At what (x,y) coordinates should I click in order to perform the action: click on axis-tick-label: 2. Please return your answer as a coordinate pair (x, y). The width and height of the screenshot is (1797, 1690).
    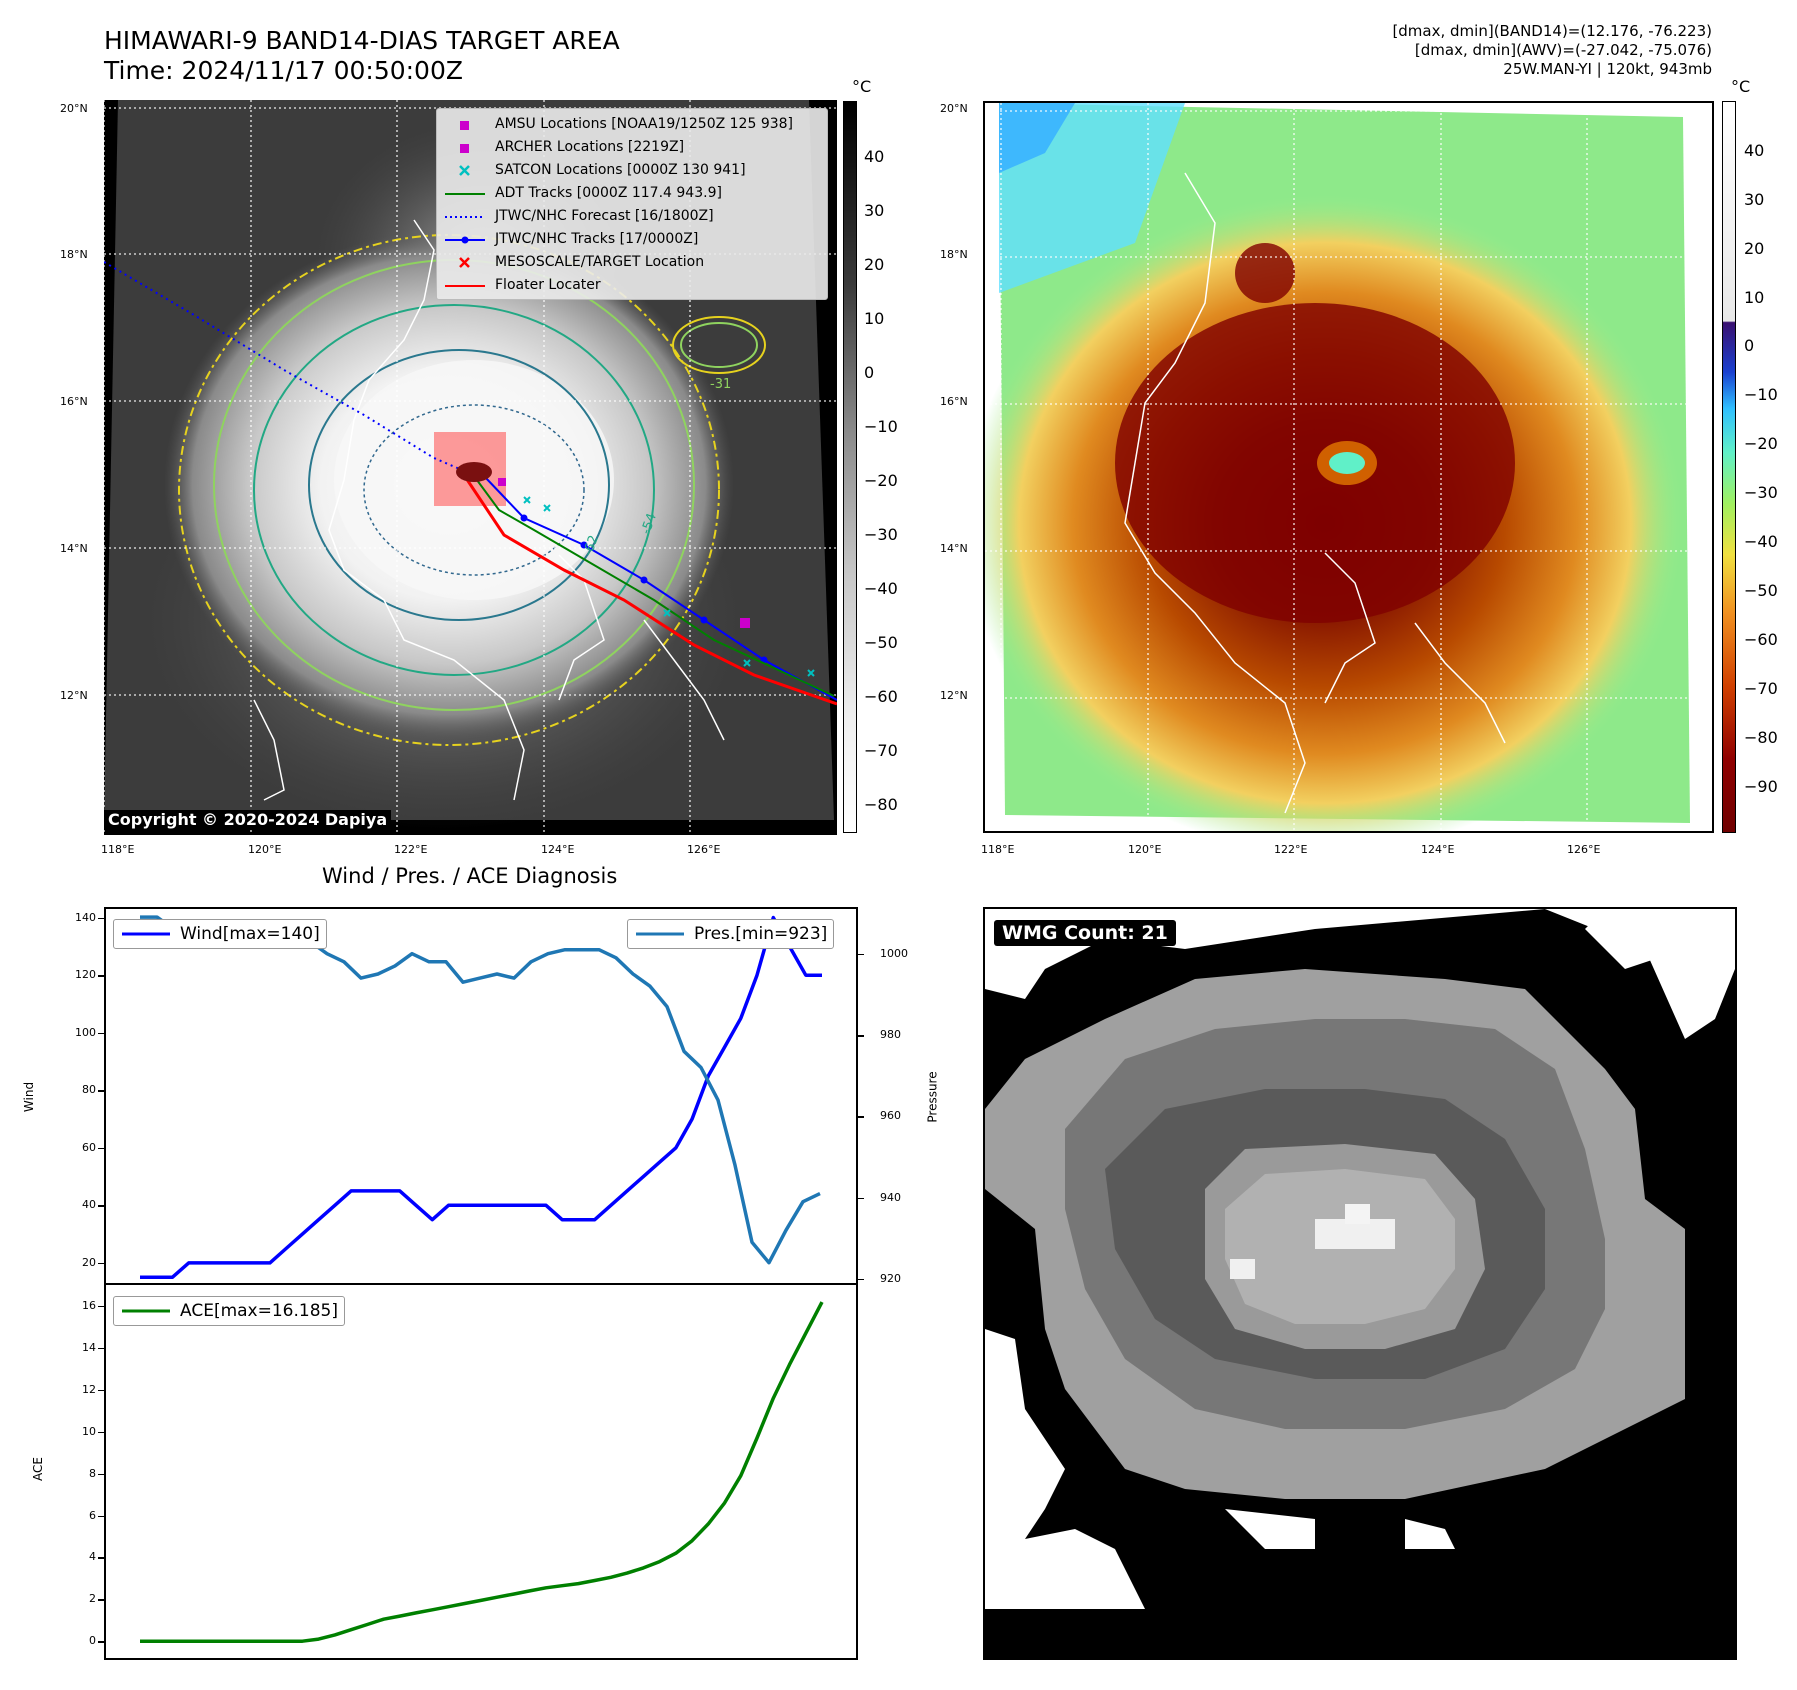
    Looking at the image, I should click on (92, 1599).